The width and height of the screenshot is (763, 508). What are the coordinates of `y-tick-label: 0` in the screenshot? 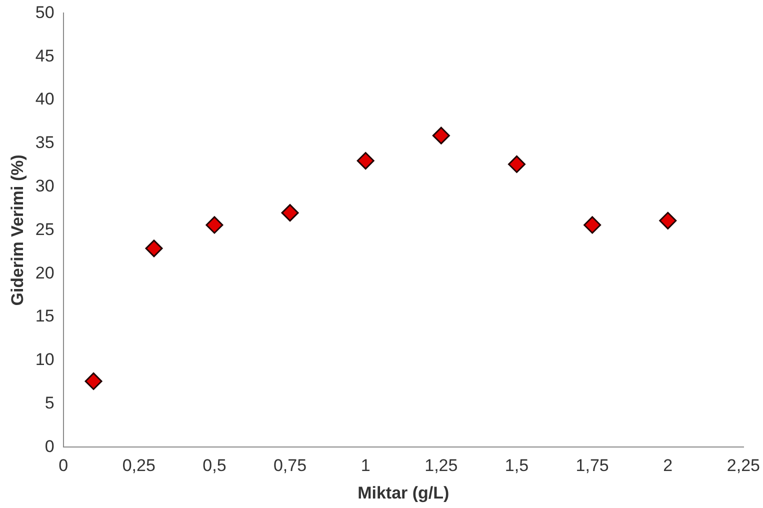 It's located at (49, 446).